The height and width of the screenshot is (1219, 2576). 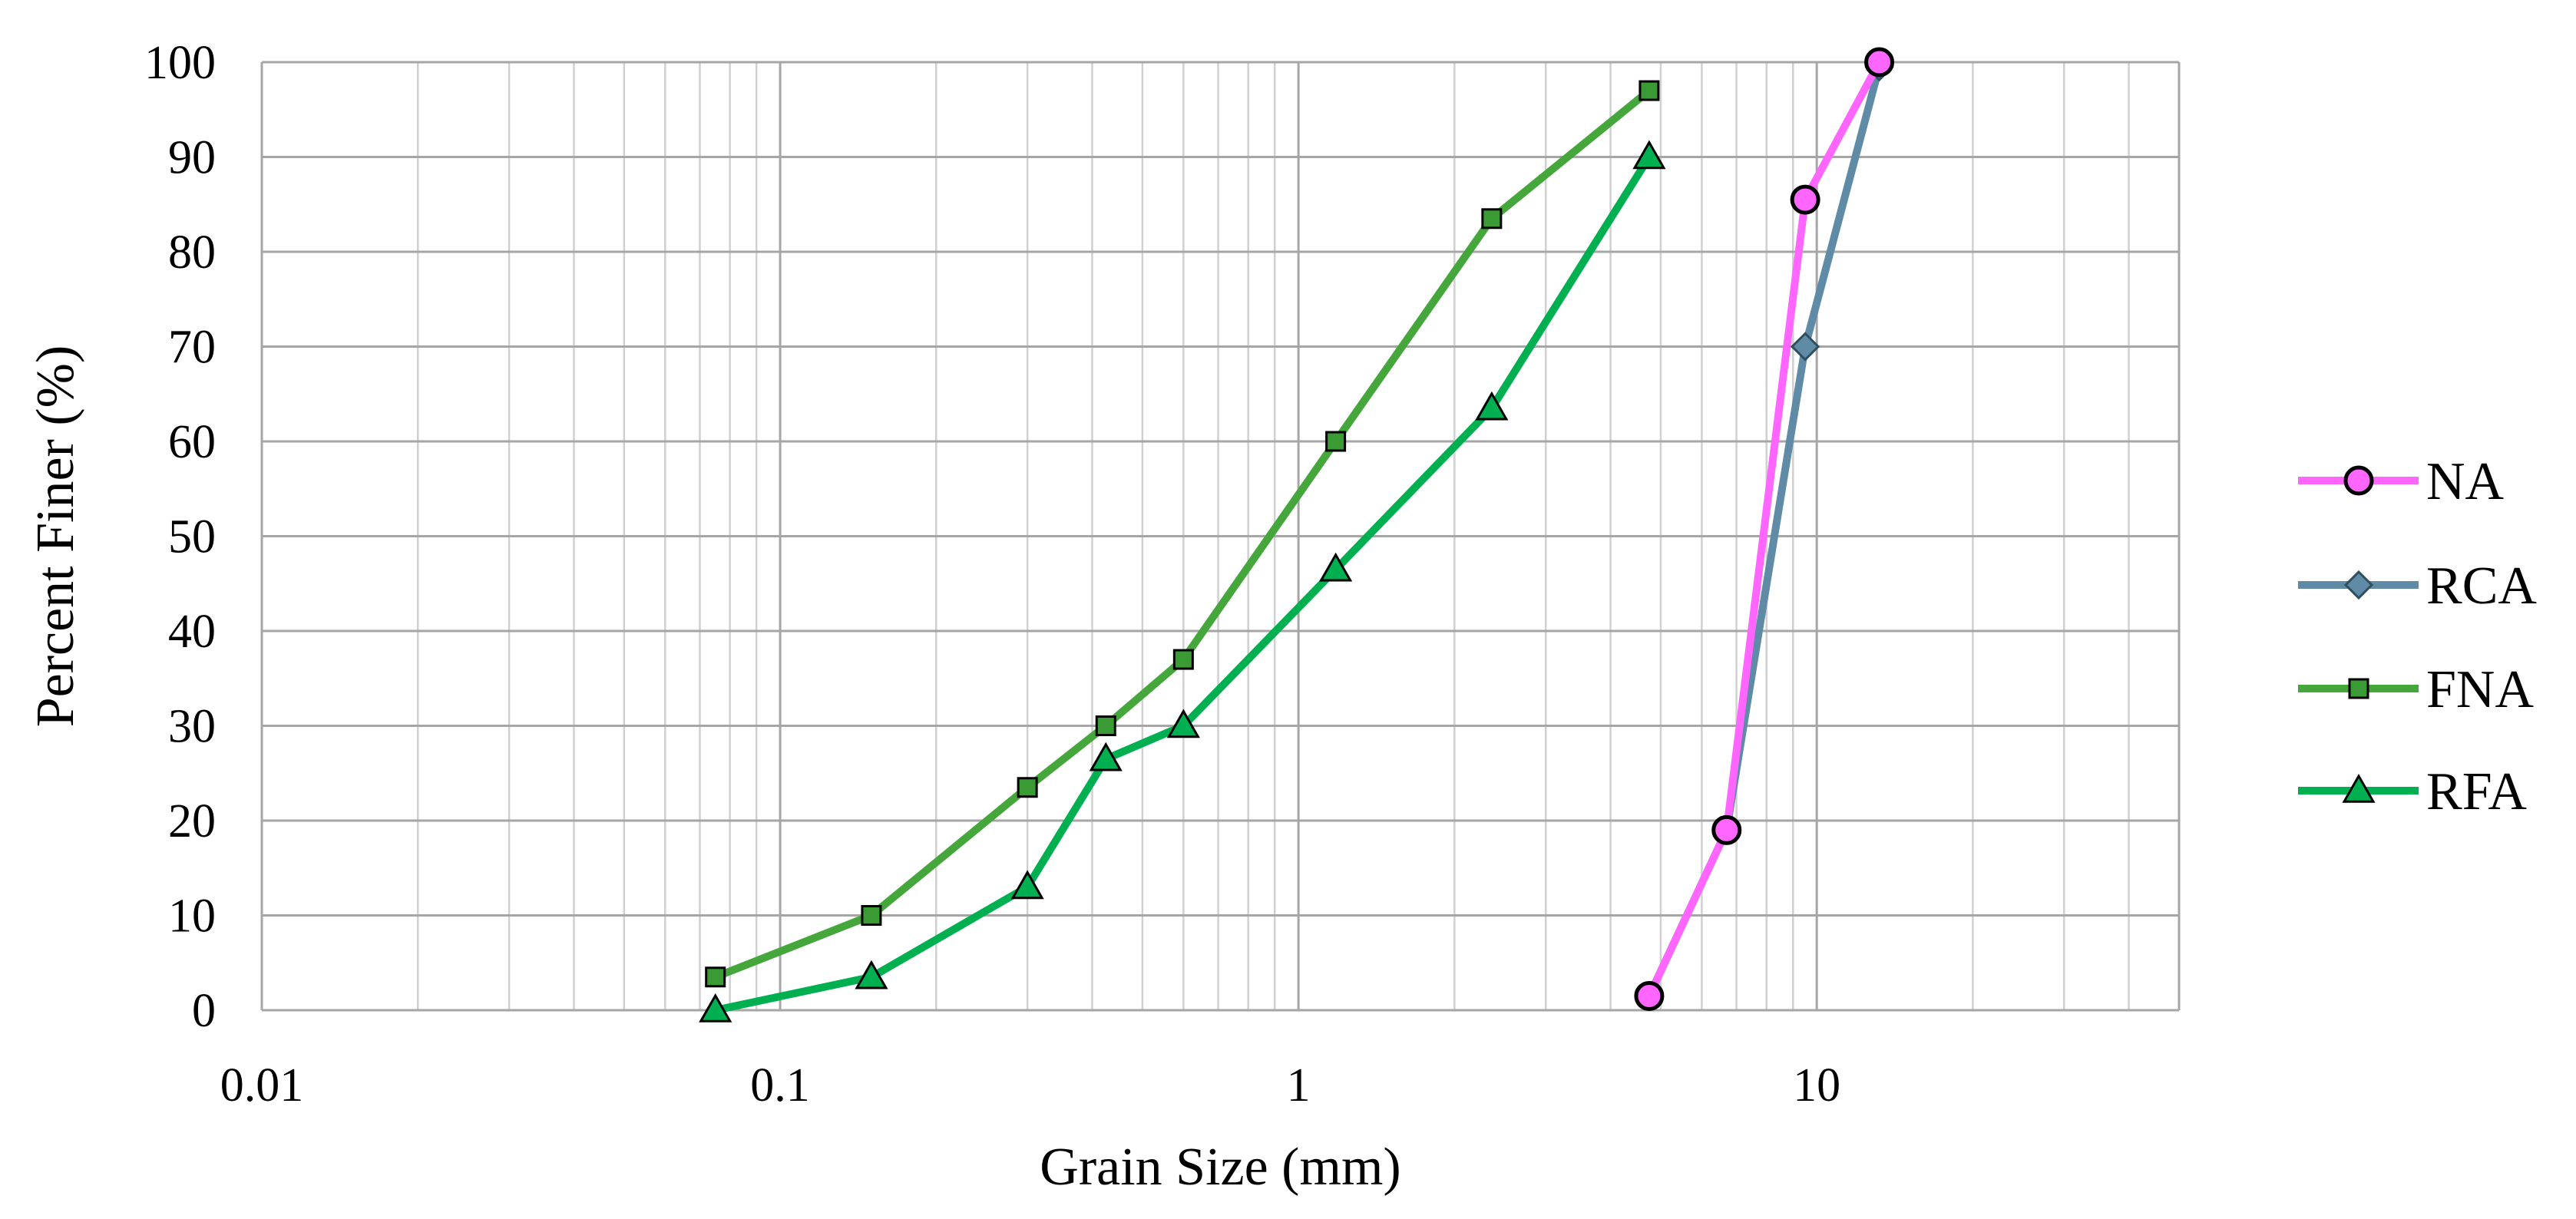 I want to click on x-tick-label: 0.01, so click(x=262, y=1085).